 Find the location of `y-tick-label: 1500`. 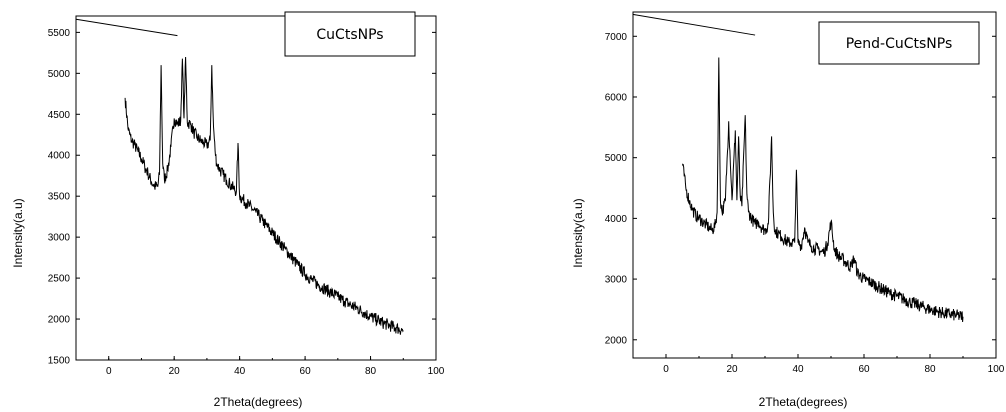

y-tick-label: 1500 is located at coordinates (59, 361).